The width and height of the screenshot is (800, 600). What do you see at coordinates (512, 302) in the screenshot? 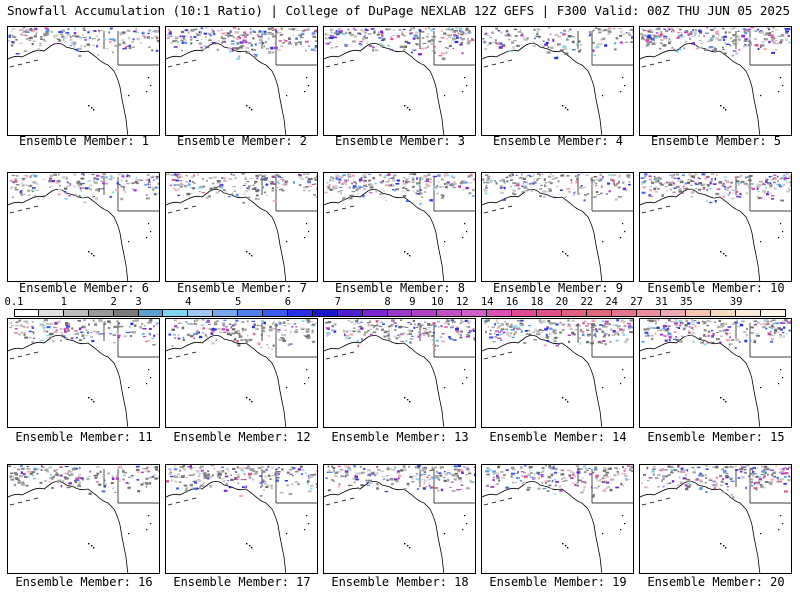
I see `legend-tick-label: 16` at bounding box center [512, 302].